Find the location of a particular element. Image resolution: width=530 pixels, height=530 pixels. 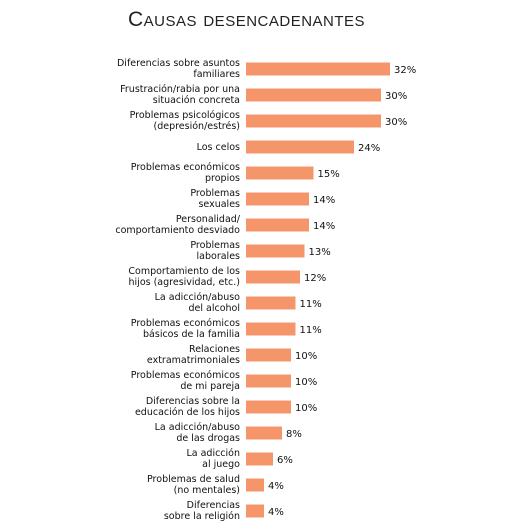

category-label: Diferencias sobre la religión is located at coordinates (201, 511).